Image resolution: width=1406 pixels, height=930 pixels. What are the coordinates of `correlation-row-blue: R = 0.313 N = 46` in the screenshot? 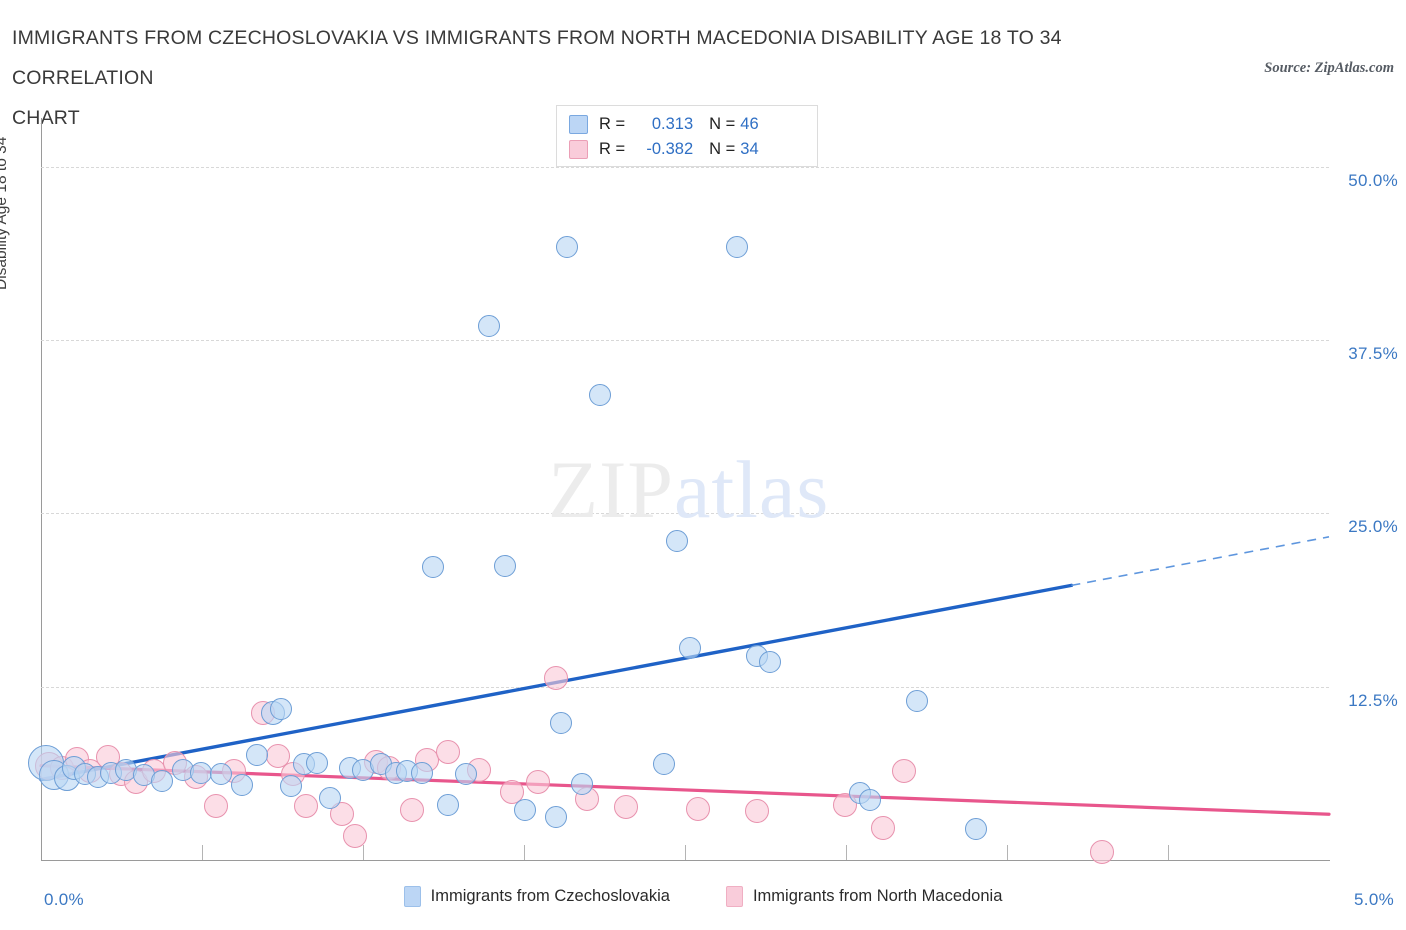 It's located at (688, 124).